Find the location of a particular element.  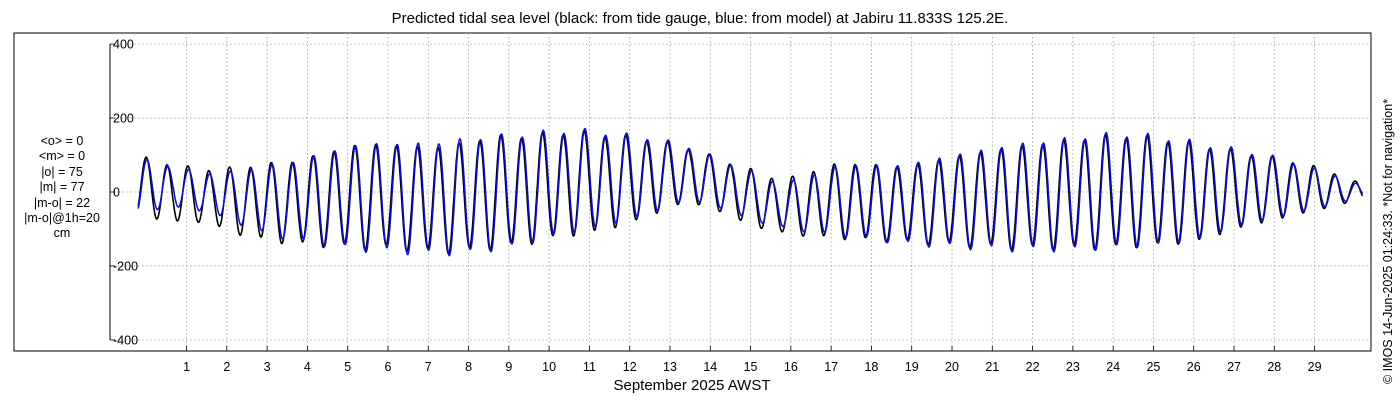

y-tick-label: 0 is located at coordinates (116, 193).